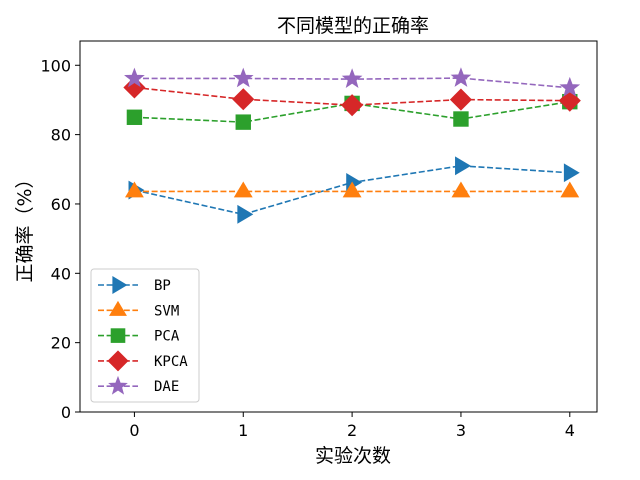 The image size is (640, 480). Describe the element at coordinates (120, 285) in the screenshot. I see `legend-marker-bp` at that location.